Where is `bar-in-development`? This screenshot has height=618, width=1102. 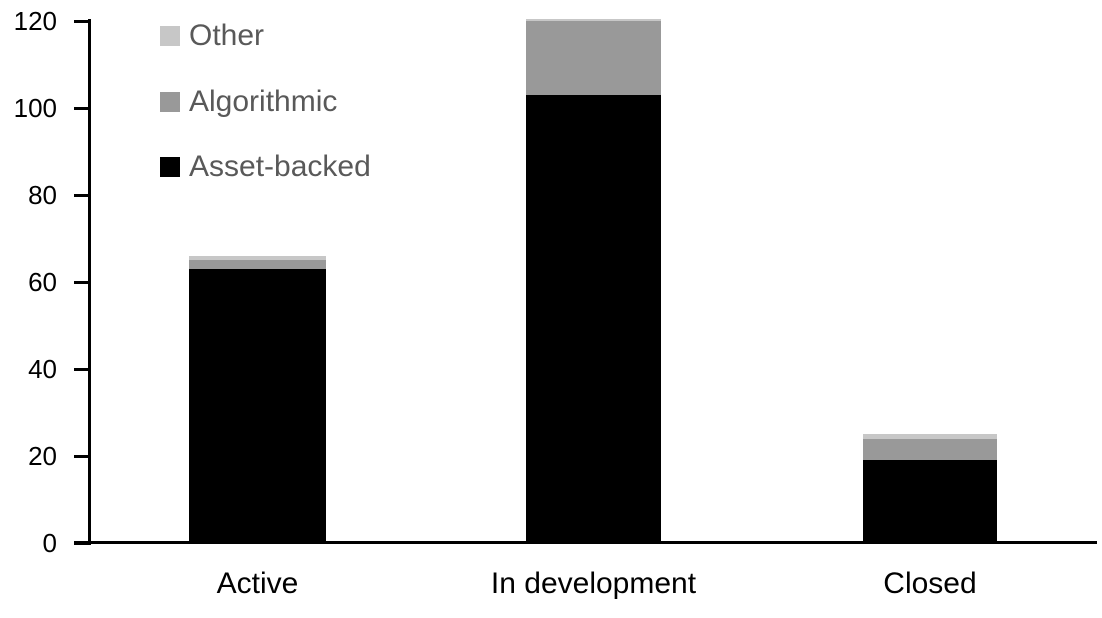 bar-in-development is located at coordinates (593, 280).